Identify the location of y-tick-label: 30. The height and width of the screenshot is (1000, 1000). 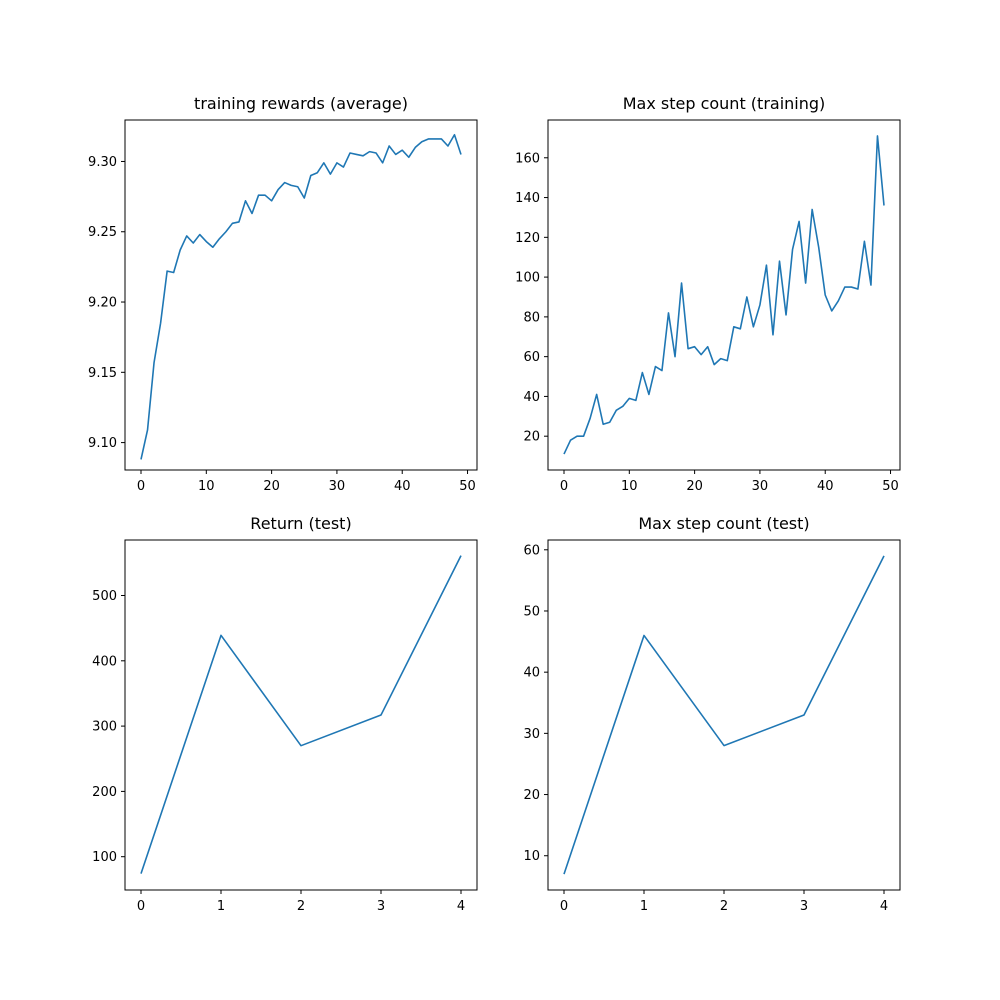
(531, 734).